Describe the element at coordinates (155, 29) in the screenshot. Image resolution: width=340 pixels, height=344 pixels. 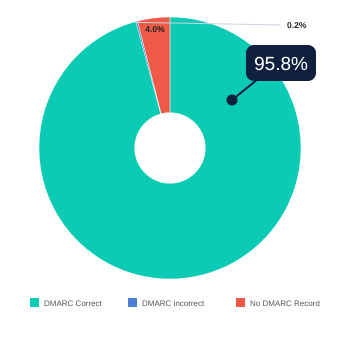
I see `data-label: 4.0%` at that location.